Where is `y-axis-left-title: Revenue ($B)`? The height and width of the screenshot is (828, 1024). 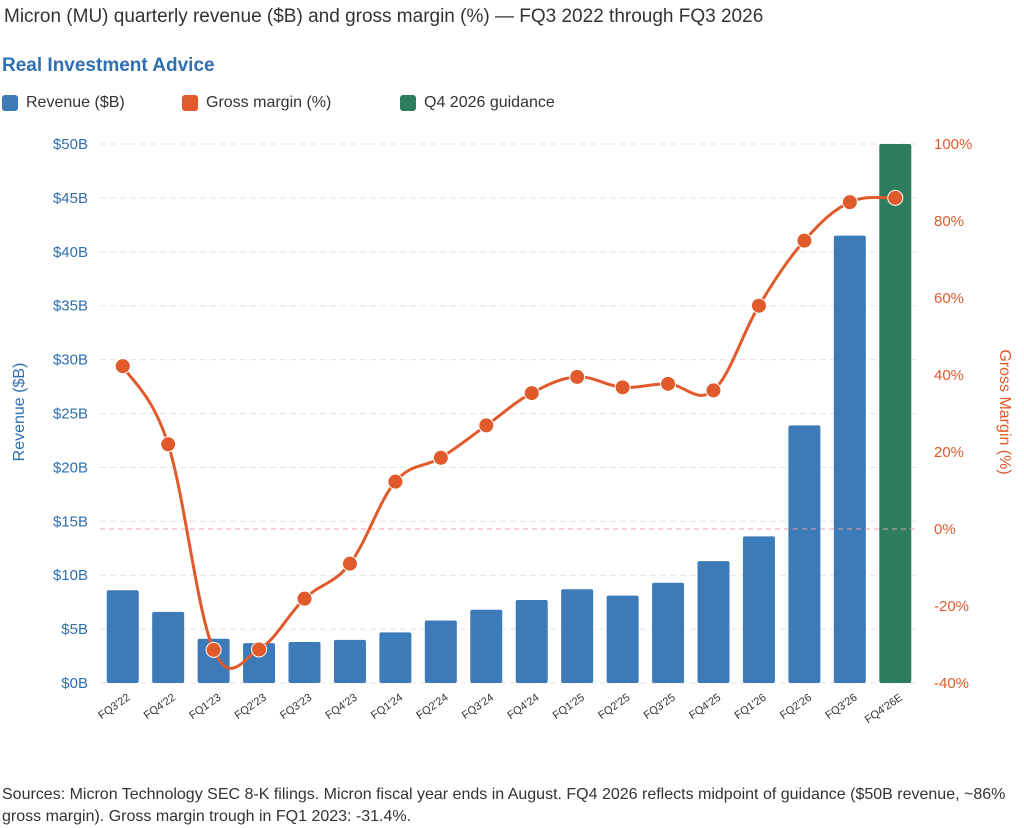 y-axis-left-title: Revenue ($B) is located at coordinates (19, 412).